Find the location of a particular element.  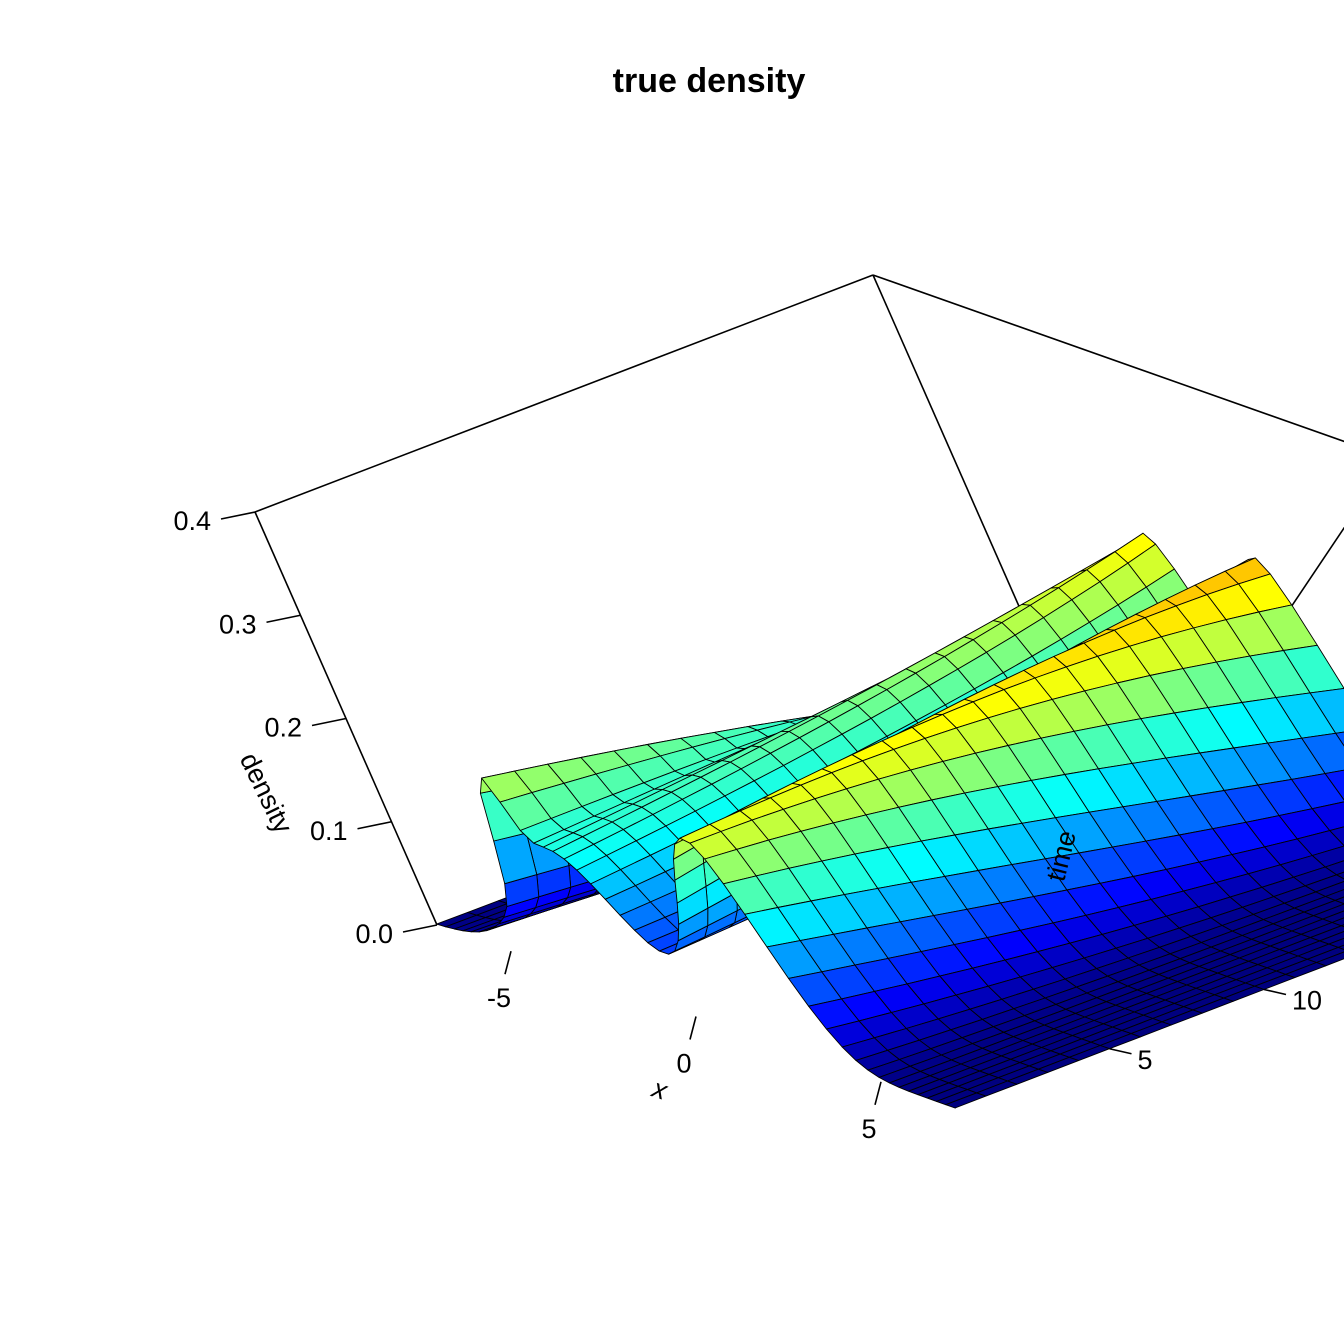

z-tick-label: 0.1 is located at coordinates (329, 831).